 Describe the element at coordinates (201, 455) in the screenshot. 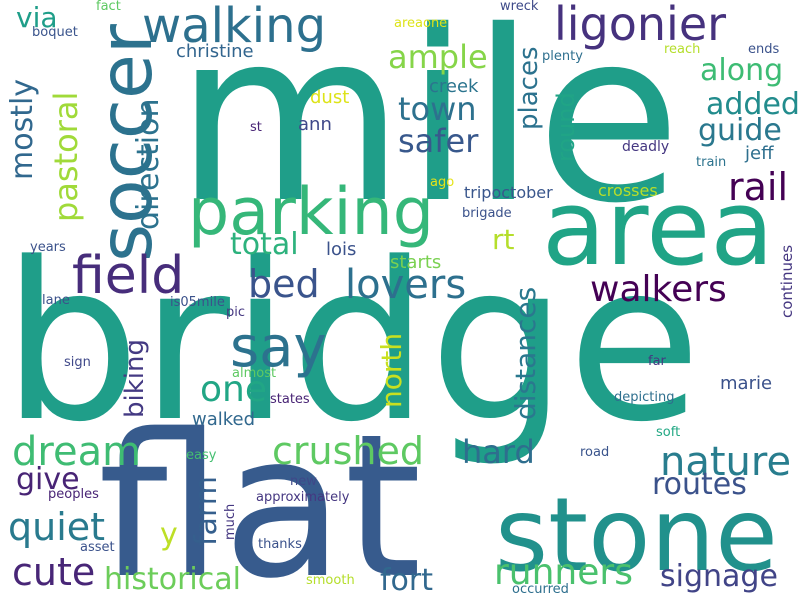

I see `word-easy: easy` at that location.